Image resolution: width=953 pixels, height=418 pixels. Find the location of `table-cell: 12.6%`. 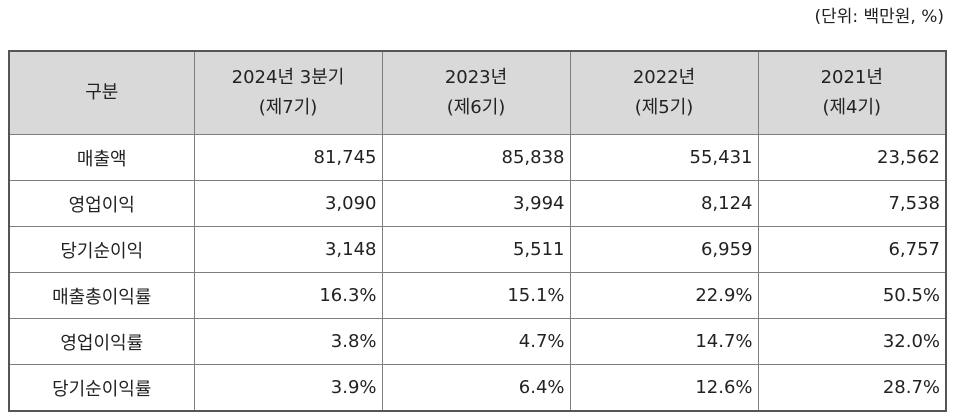

table-cell: 12.6% is located at coordinates (664, 388).